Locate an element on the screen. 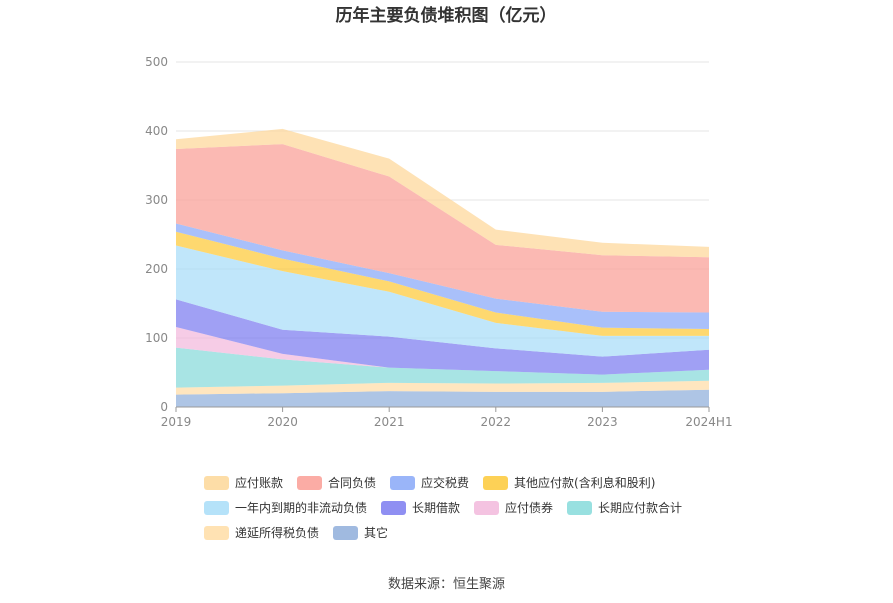 The width and height of the screenshot is (893, 603). legend-row: 一年内到期的非流动负债 长期借款 应付债券 长期应付款合计 is located at coordinates (464, 507).